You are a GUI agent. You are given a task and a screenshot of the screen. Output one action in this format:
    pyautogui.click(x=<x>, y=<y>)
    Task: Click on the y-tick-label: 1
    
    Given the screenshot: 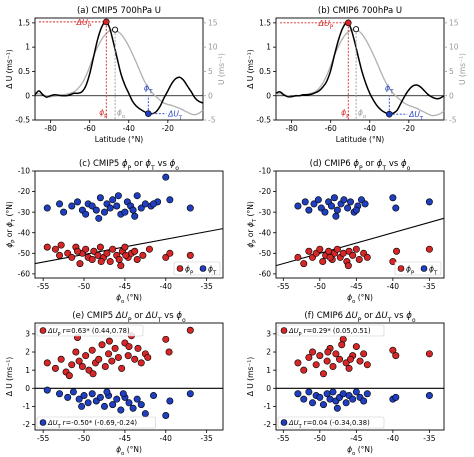 What is the action you would take?
    pyautogui.click(x=27, y=370)
    